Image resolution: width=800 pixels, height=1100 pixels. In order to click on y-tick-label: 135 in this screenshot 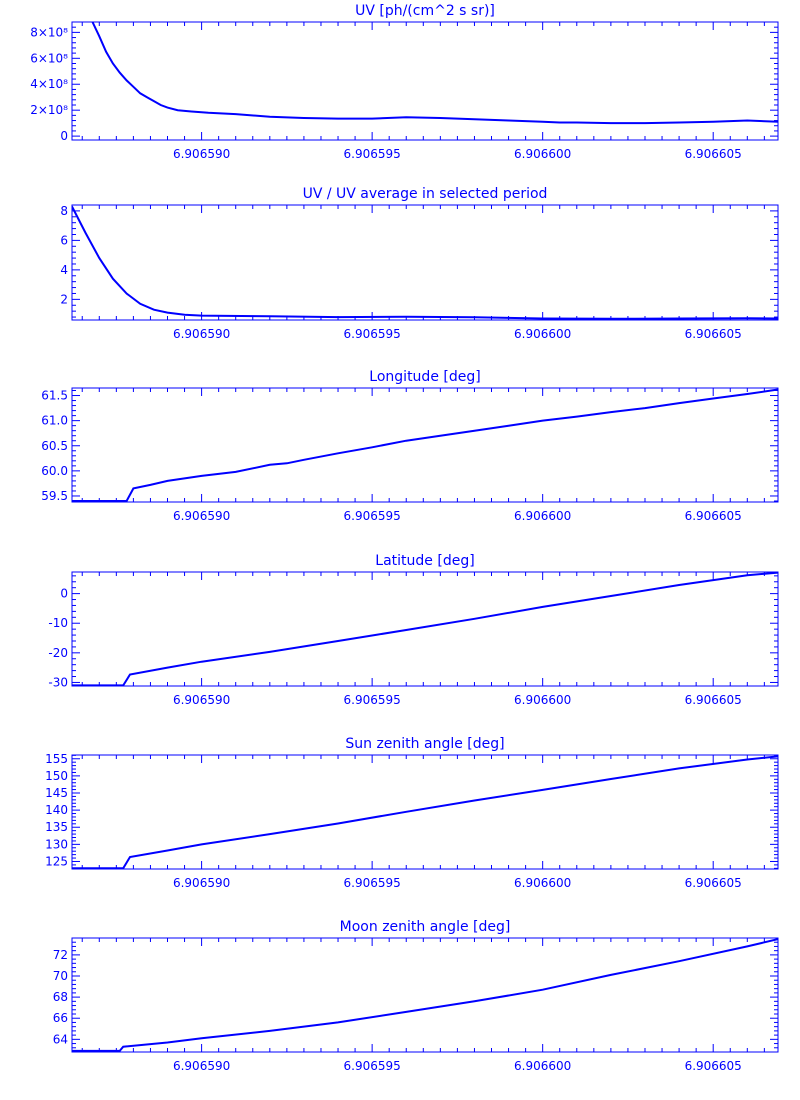, I will do `click(56, 827)`.